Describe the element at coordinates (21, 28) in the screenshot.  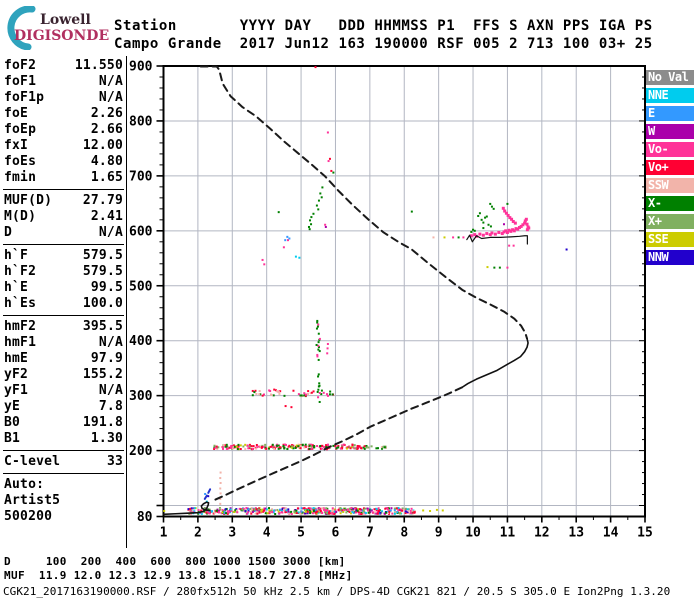
I see `crescent-icon` at that location.